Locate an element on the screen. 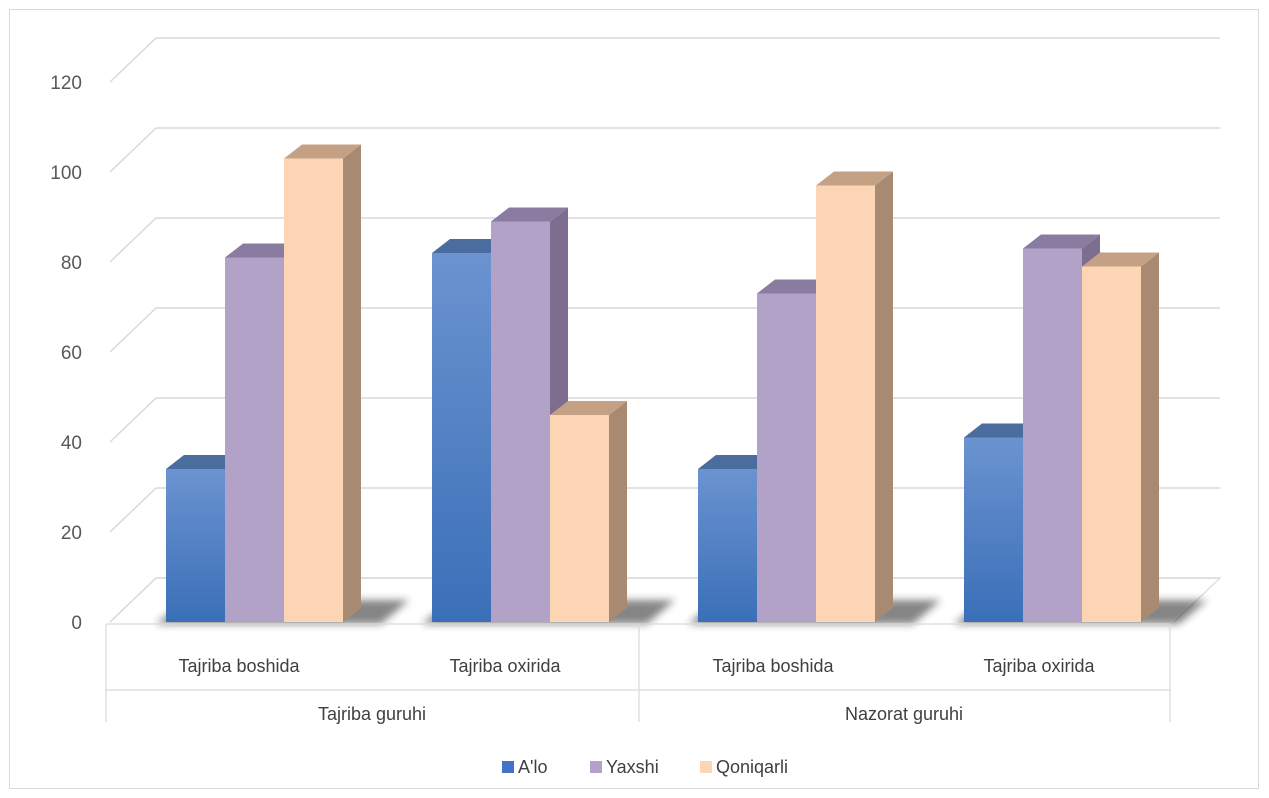  y-axis-tick-labels: 0 20 40 60 80 100 120 is located at coordinates (66, 353).